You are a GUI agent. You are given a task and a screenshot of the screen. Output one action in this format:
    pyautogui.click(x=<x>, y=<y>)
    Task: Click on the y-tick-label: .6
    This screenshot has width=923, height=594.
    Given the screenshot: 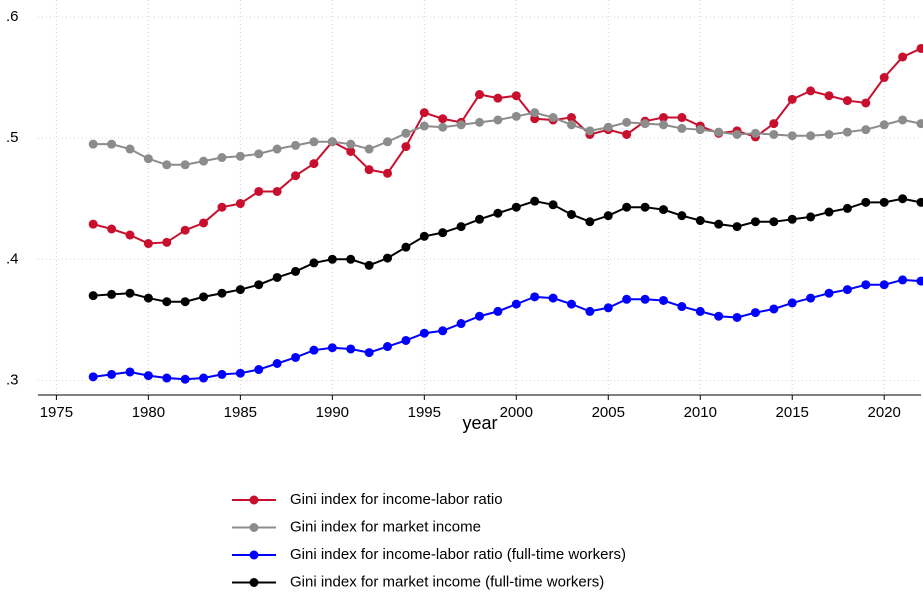 What is the action you would take?
    pyautogui.click(x=12, y=16)
    